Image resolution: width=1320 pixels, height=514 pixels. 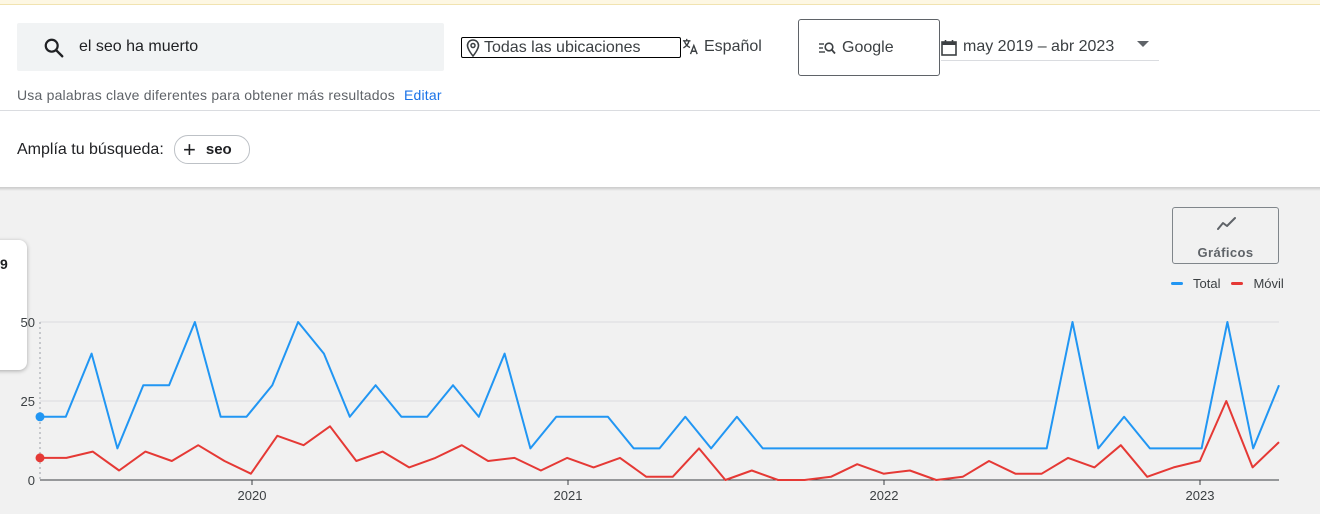 I want to click on property-label: Google, so click(x=868, y=47).